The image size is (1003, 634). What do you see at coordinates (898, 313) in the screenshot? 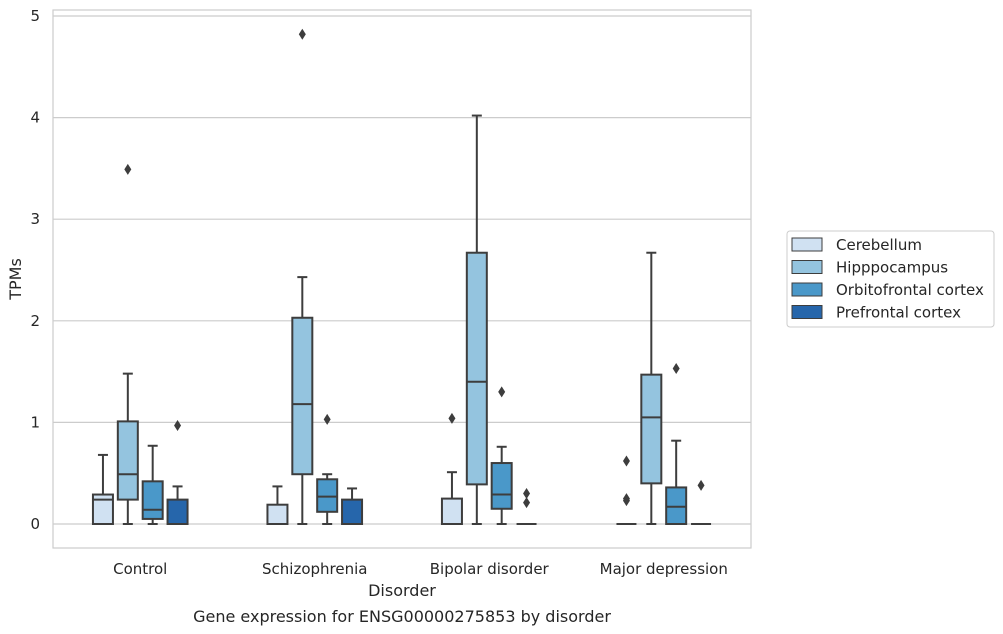
I see `legend-label: Prefrontal cortex` at bounding box center [898, 313].